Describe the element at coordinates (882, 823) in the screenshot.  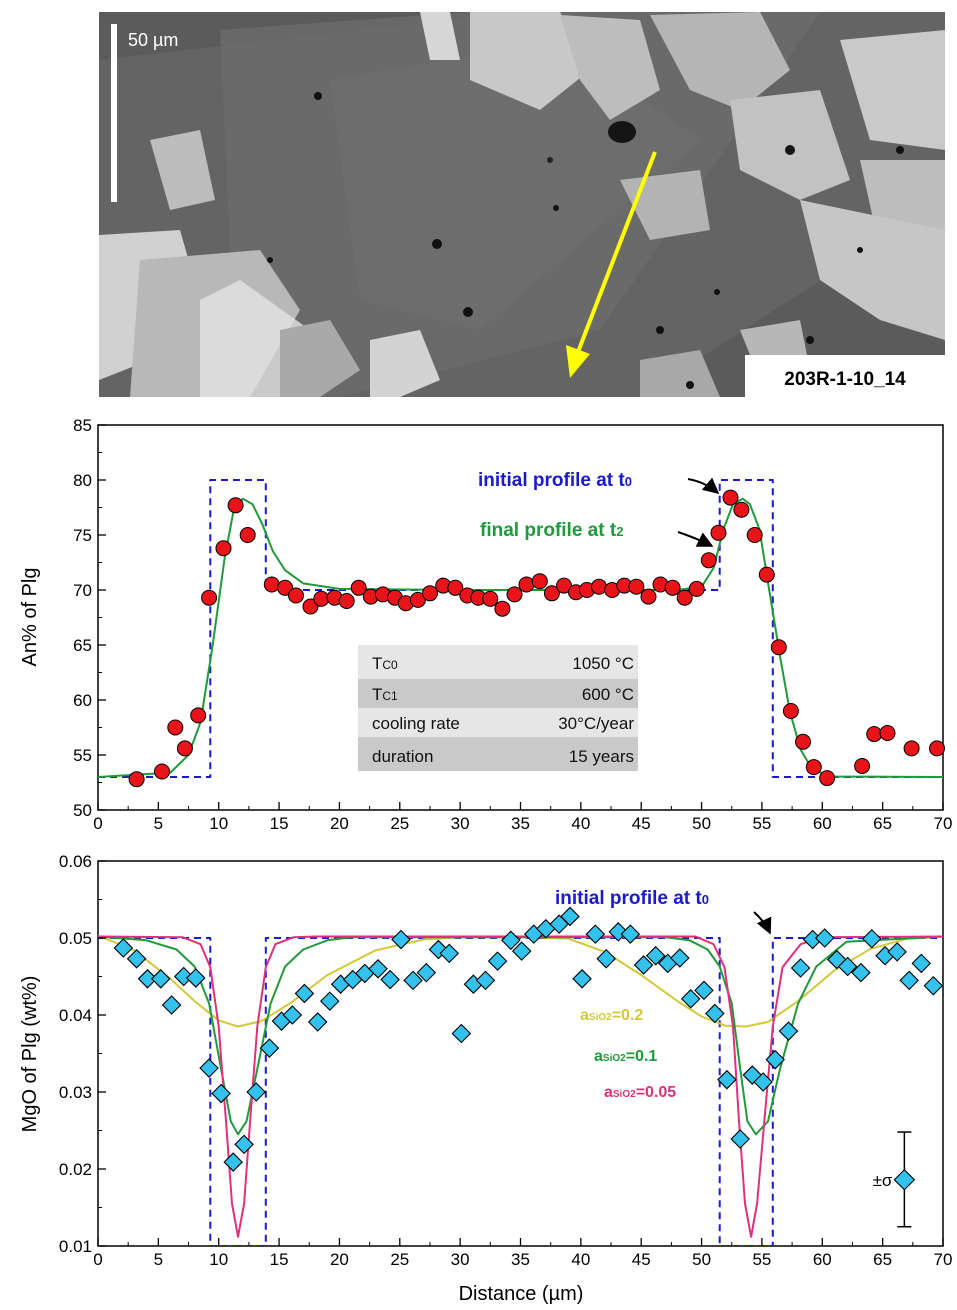
I see `x-tick-label: 65` at that location.